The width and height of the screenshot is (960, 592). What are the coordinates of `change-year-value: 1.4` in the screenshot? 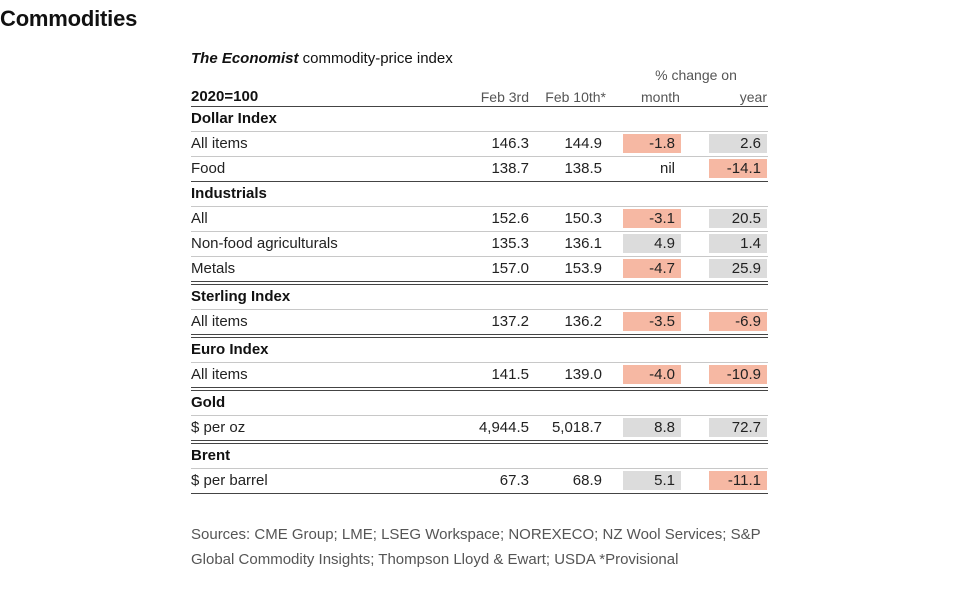 It's located at (750, 243).